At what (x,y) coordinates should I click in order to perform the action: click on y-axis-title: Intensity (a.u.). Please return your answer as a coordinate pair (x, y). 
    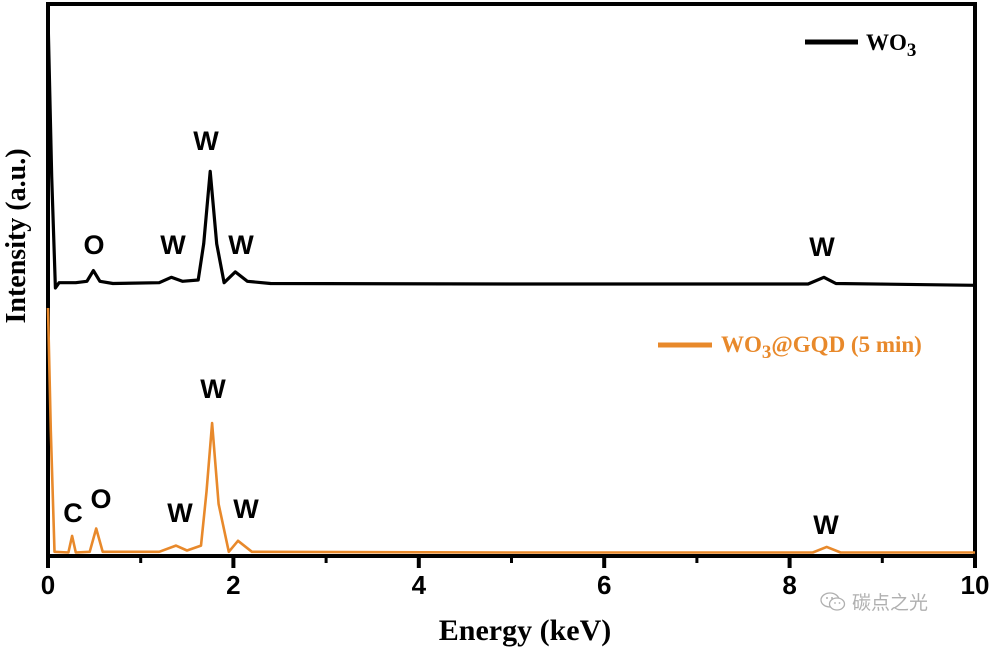
    Looking at the image, I should click on (16, 235).